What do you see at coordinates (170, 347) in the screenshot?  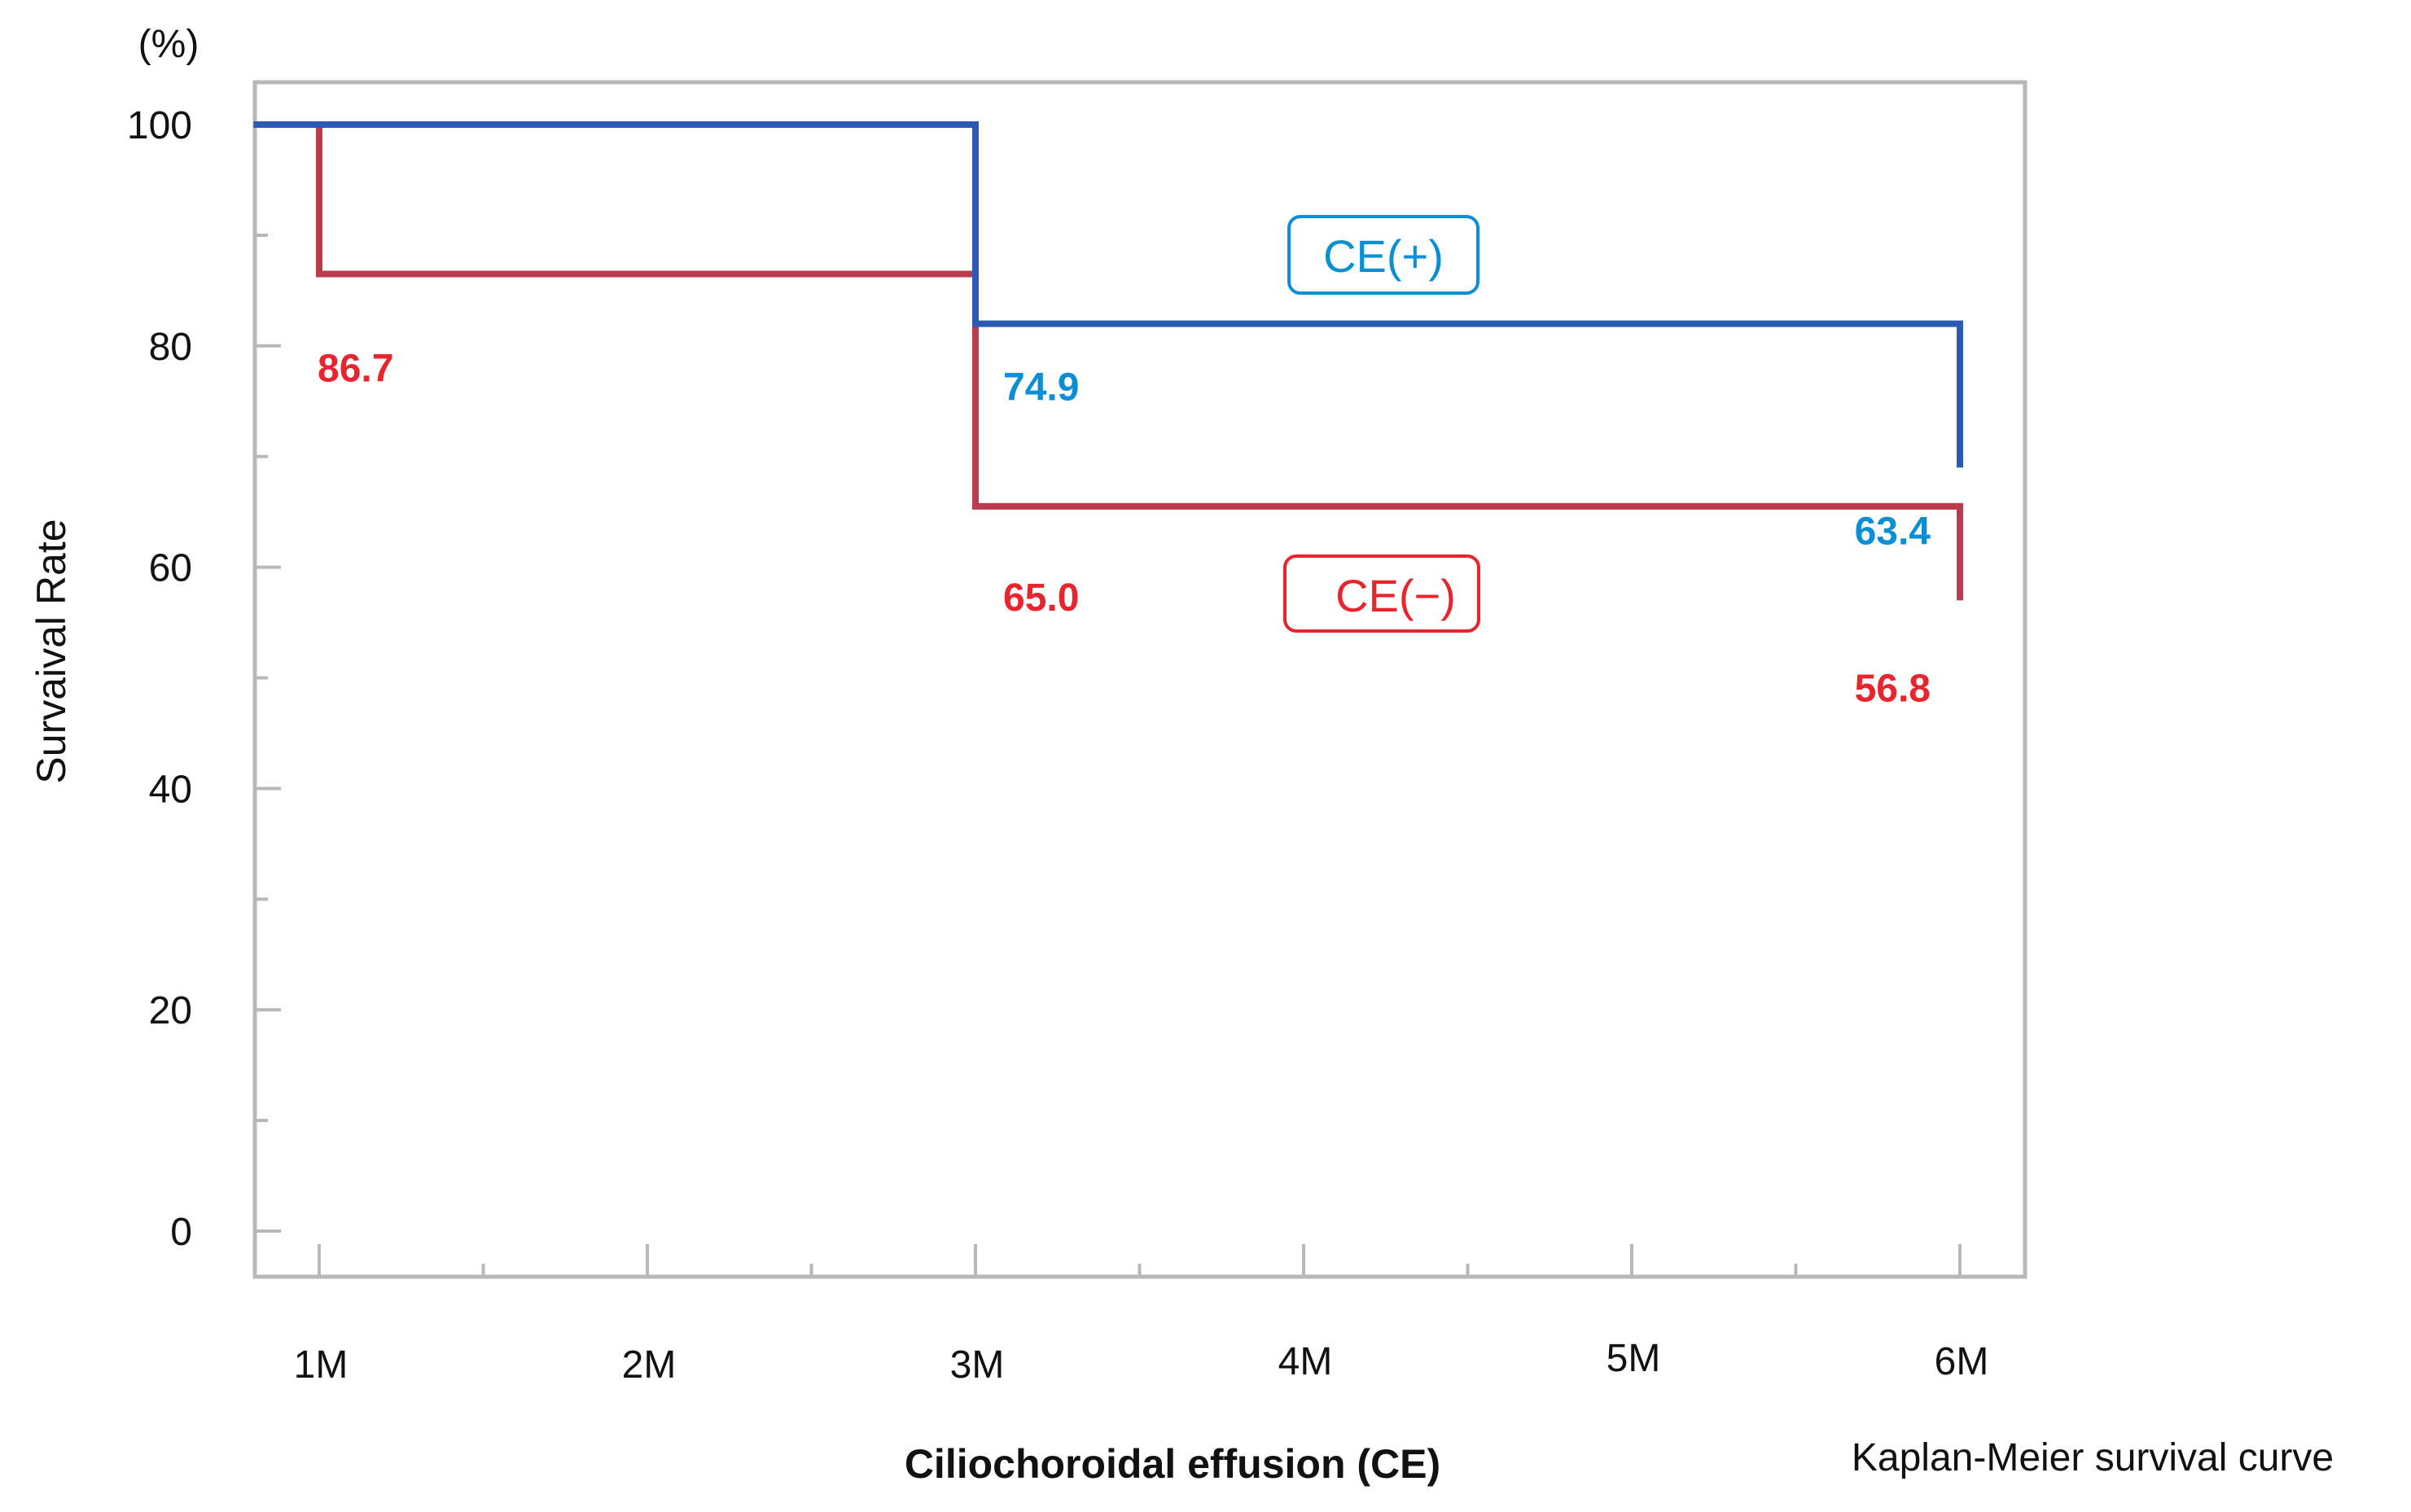 I see `y-tick-label: 80` at bounding box center [170, 347].